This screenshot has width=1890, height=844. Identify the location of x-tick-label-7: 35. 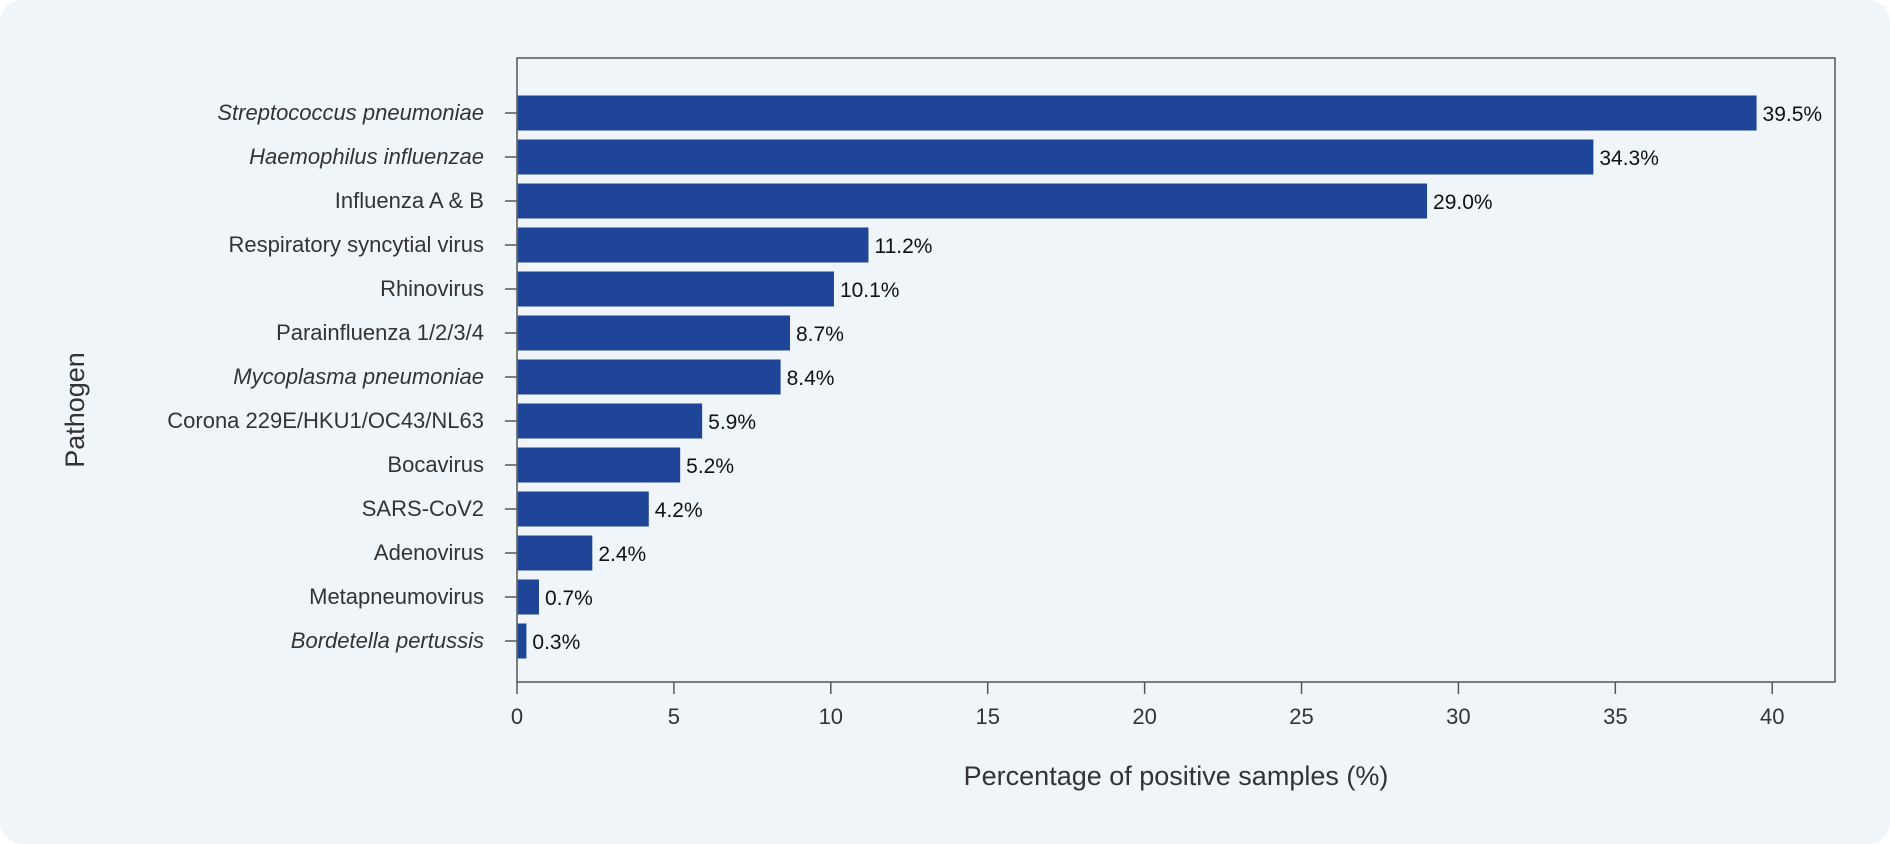
(1615, 716).